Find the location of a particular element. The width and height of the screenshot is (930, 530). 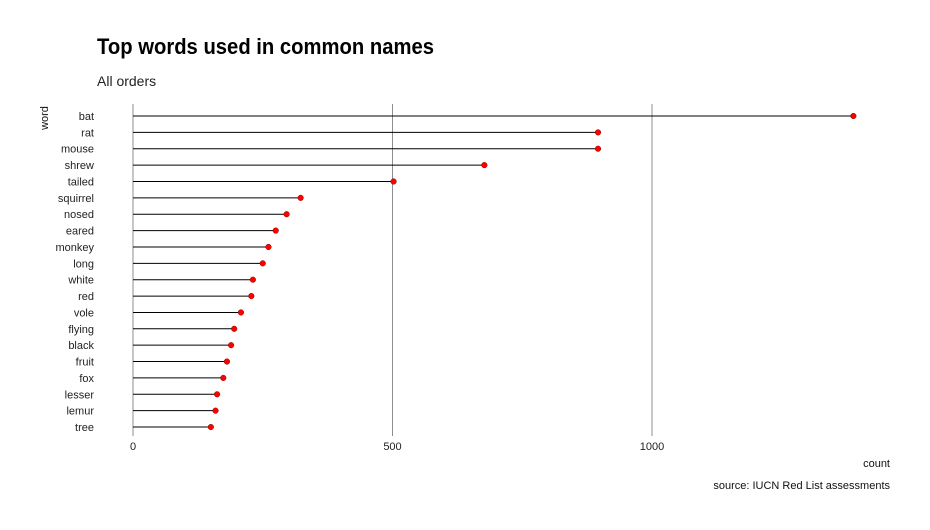

y-tick-label: tree is located at coordinates (84, 428).